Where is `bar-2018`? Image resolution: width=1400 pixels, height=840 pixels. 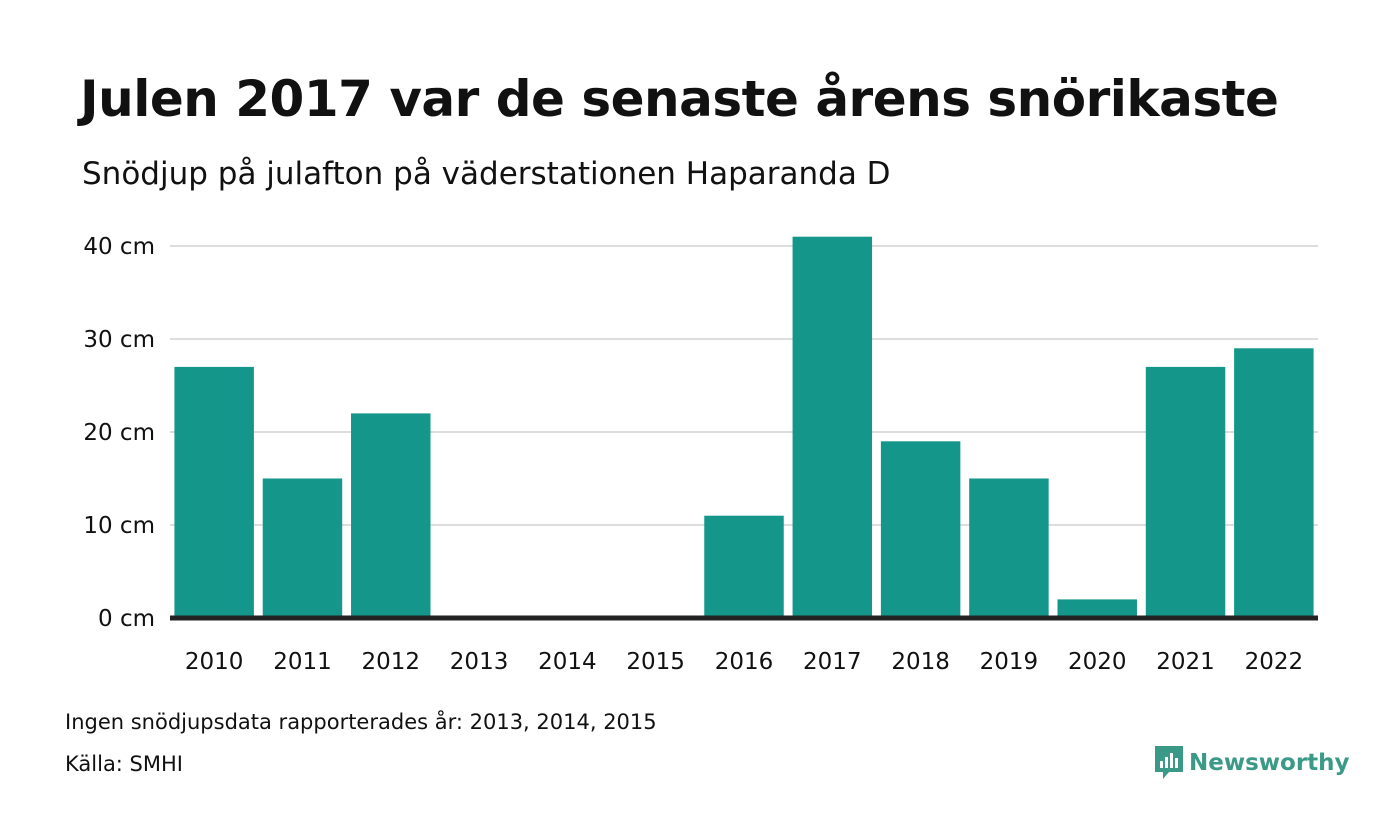
bar-2018 is located at coordinates (920, 529).